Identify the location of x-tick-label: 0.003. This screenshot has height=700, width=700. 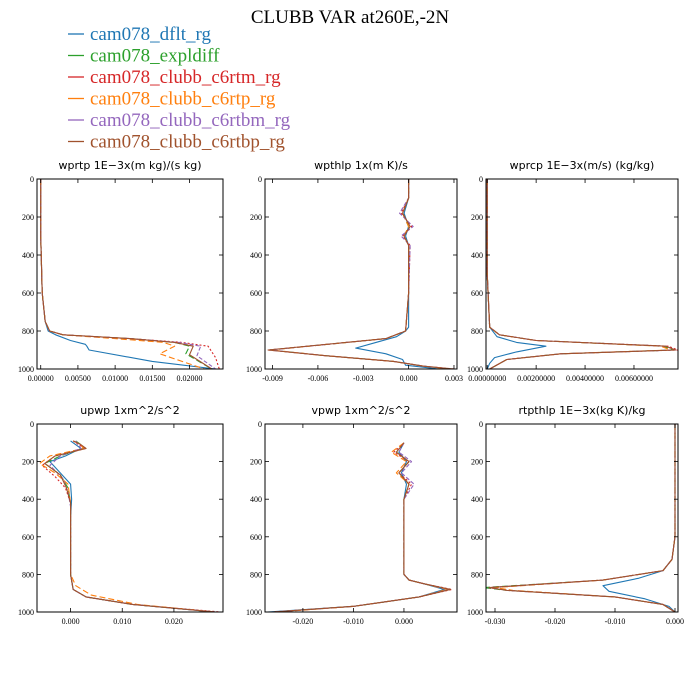
(454, 378).